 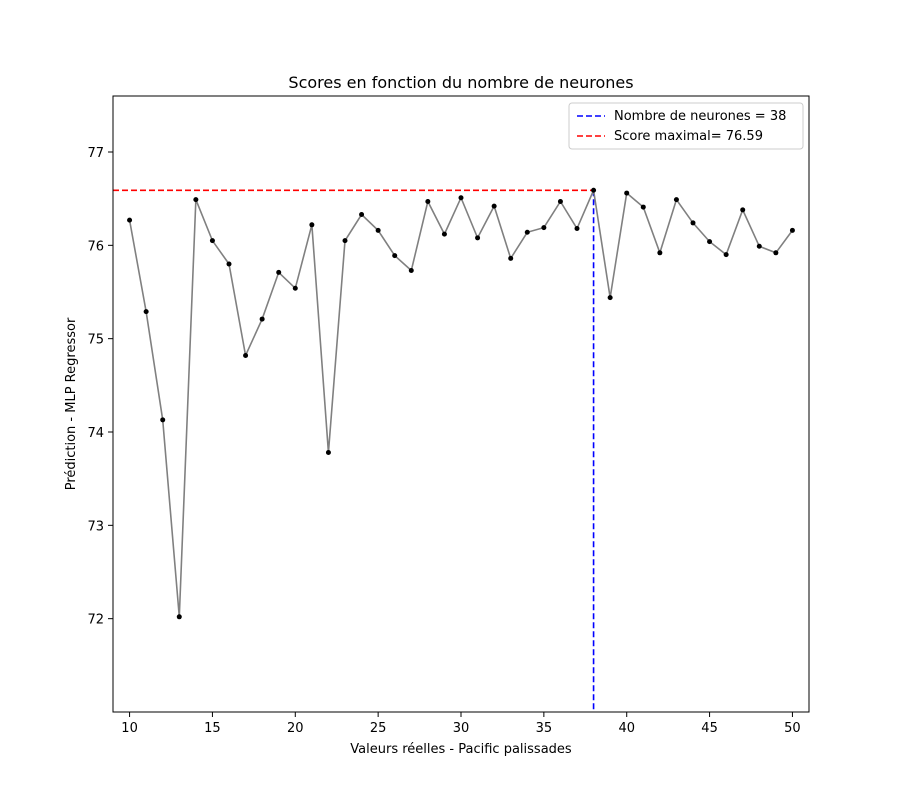 I want to click on x-tick-label: 30, so click(x=461, y=728).